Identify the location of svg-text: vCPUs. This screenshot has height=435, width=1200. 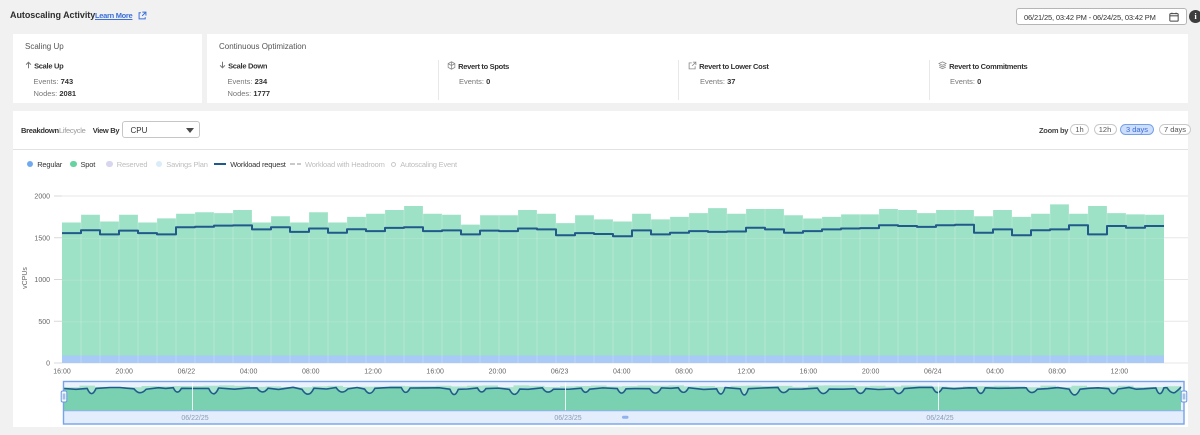
(25, 278).